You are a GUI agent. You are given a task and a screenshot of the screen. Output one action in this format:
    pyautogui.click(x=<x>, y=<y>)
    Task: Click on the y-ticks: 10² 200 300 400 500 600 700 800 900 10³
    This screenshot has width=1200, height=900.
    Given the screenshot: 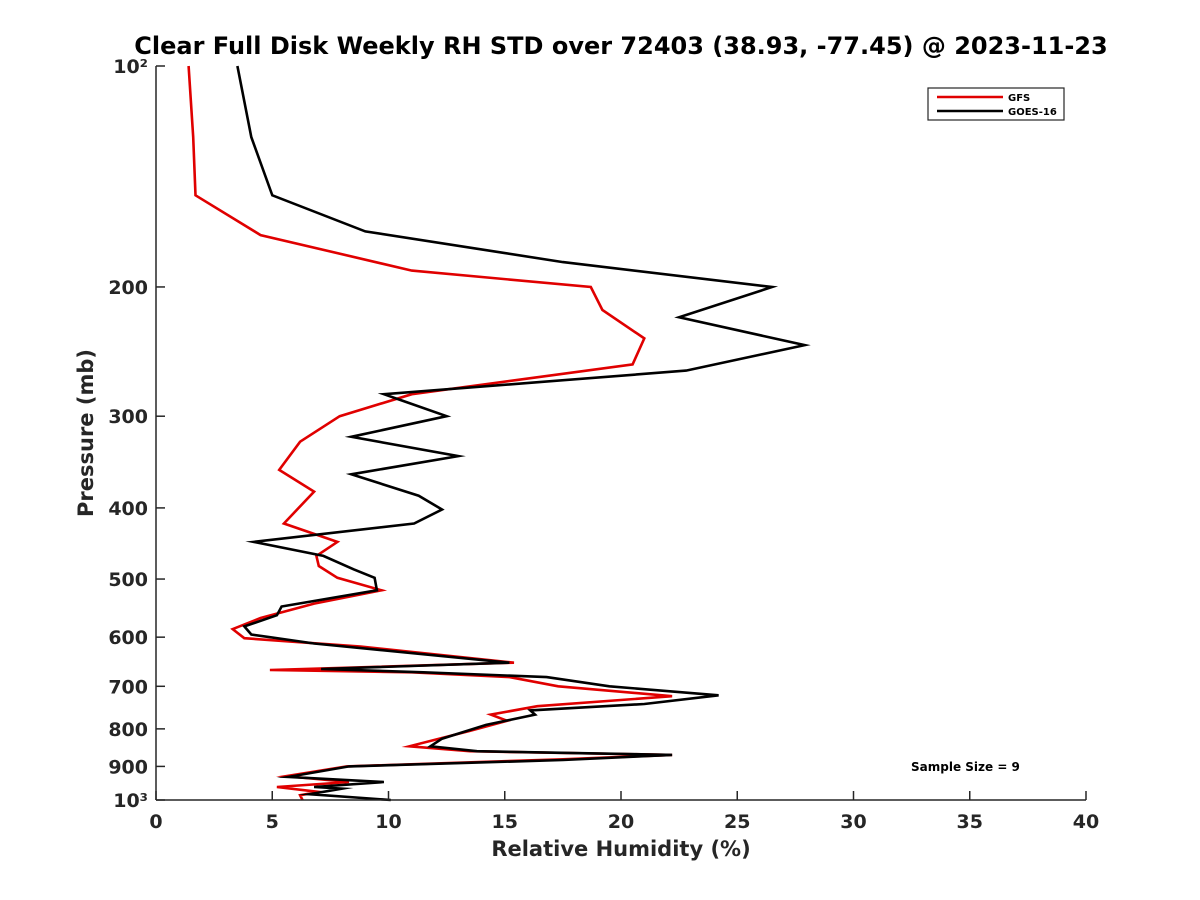 What is the action you would take?
    pyautogui.click(x=136, y=434)
    